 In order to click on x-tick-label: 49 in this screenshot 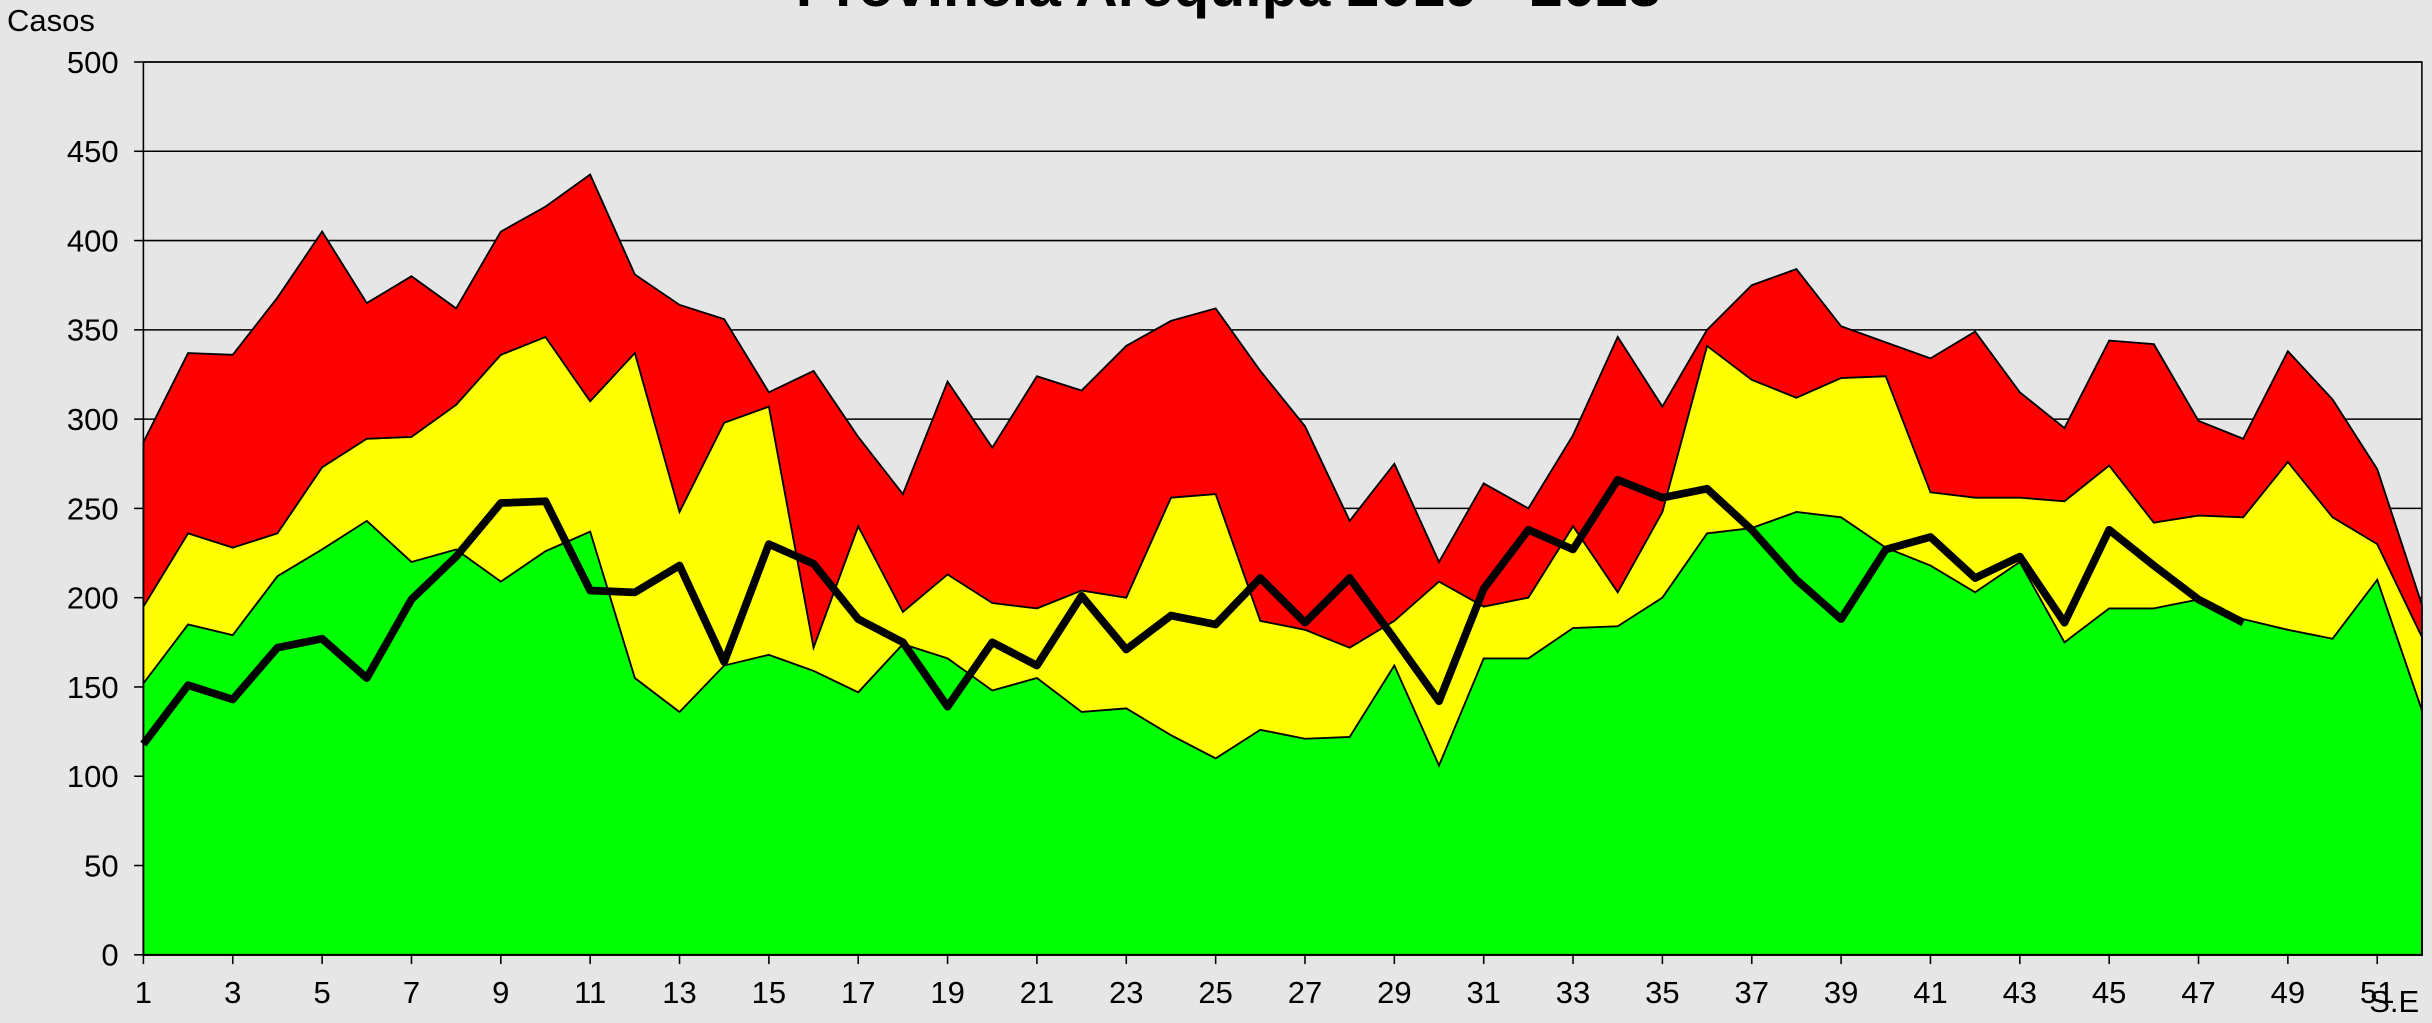, I will do `click(2288, 992)`.